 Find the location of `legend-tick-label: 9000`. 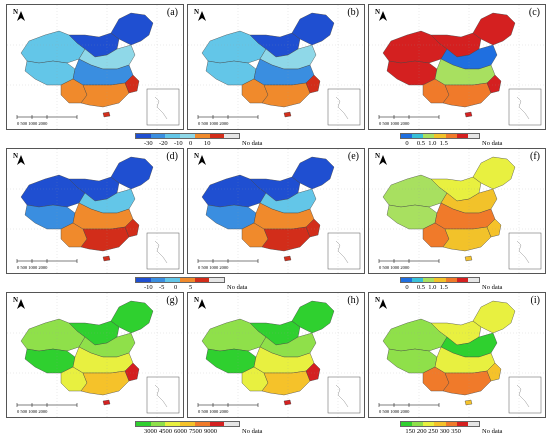

legend-tick-label: 9000 is located at coordinates (210, 431).